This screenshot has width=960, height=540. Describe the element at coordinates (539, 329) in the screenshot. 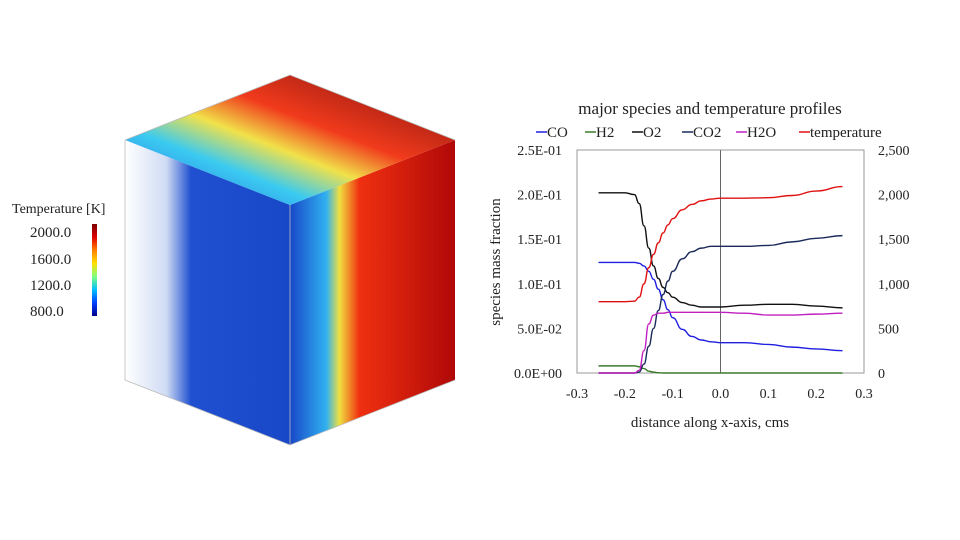

I see `y-tick-label: 5.0E-02` at that location.